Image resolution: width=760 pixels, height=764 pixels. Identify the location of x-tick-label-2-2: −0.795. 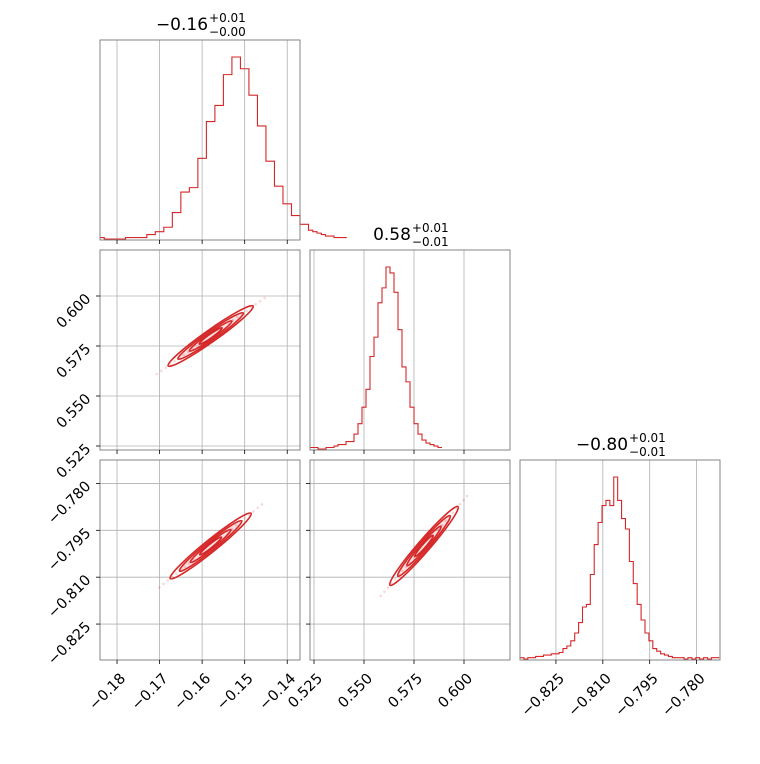
(636, 695).